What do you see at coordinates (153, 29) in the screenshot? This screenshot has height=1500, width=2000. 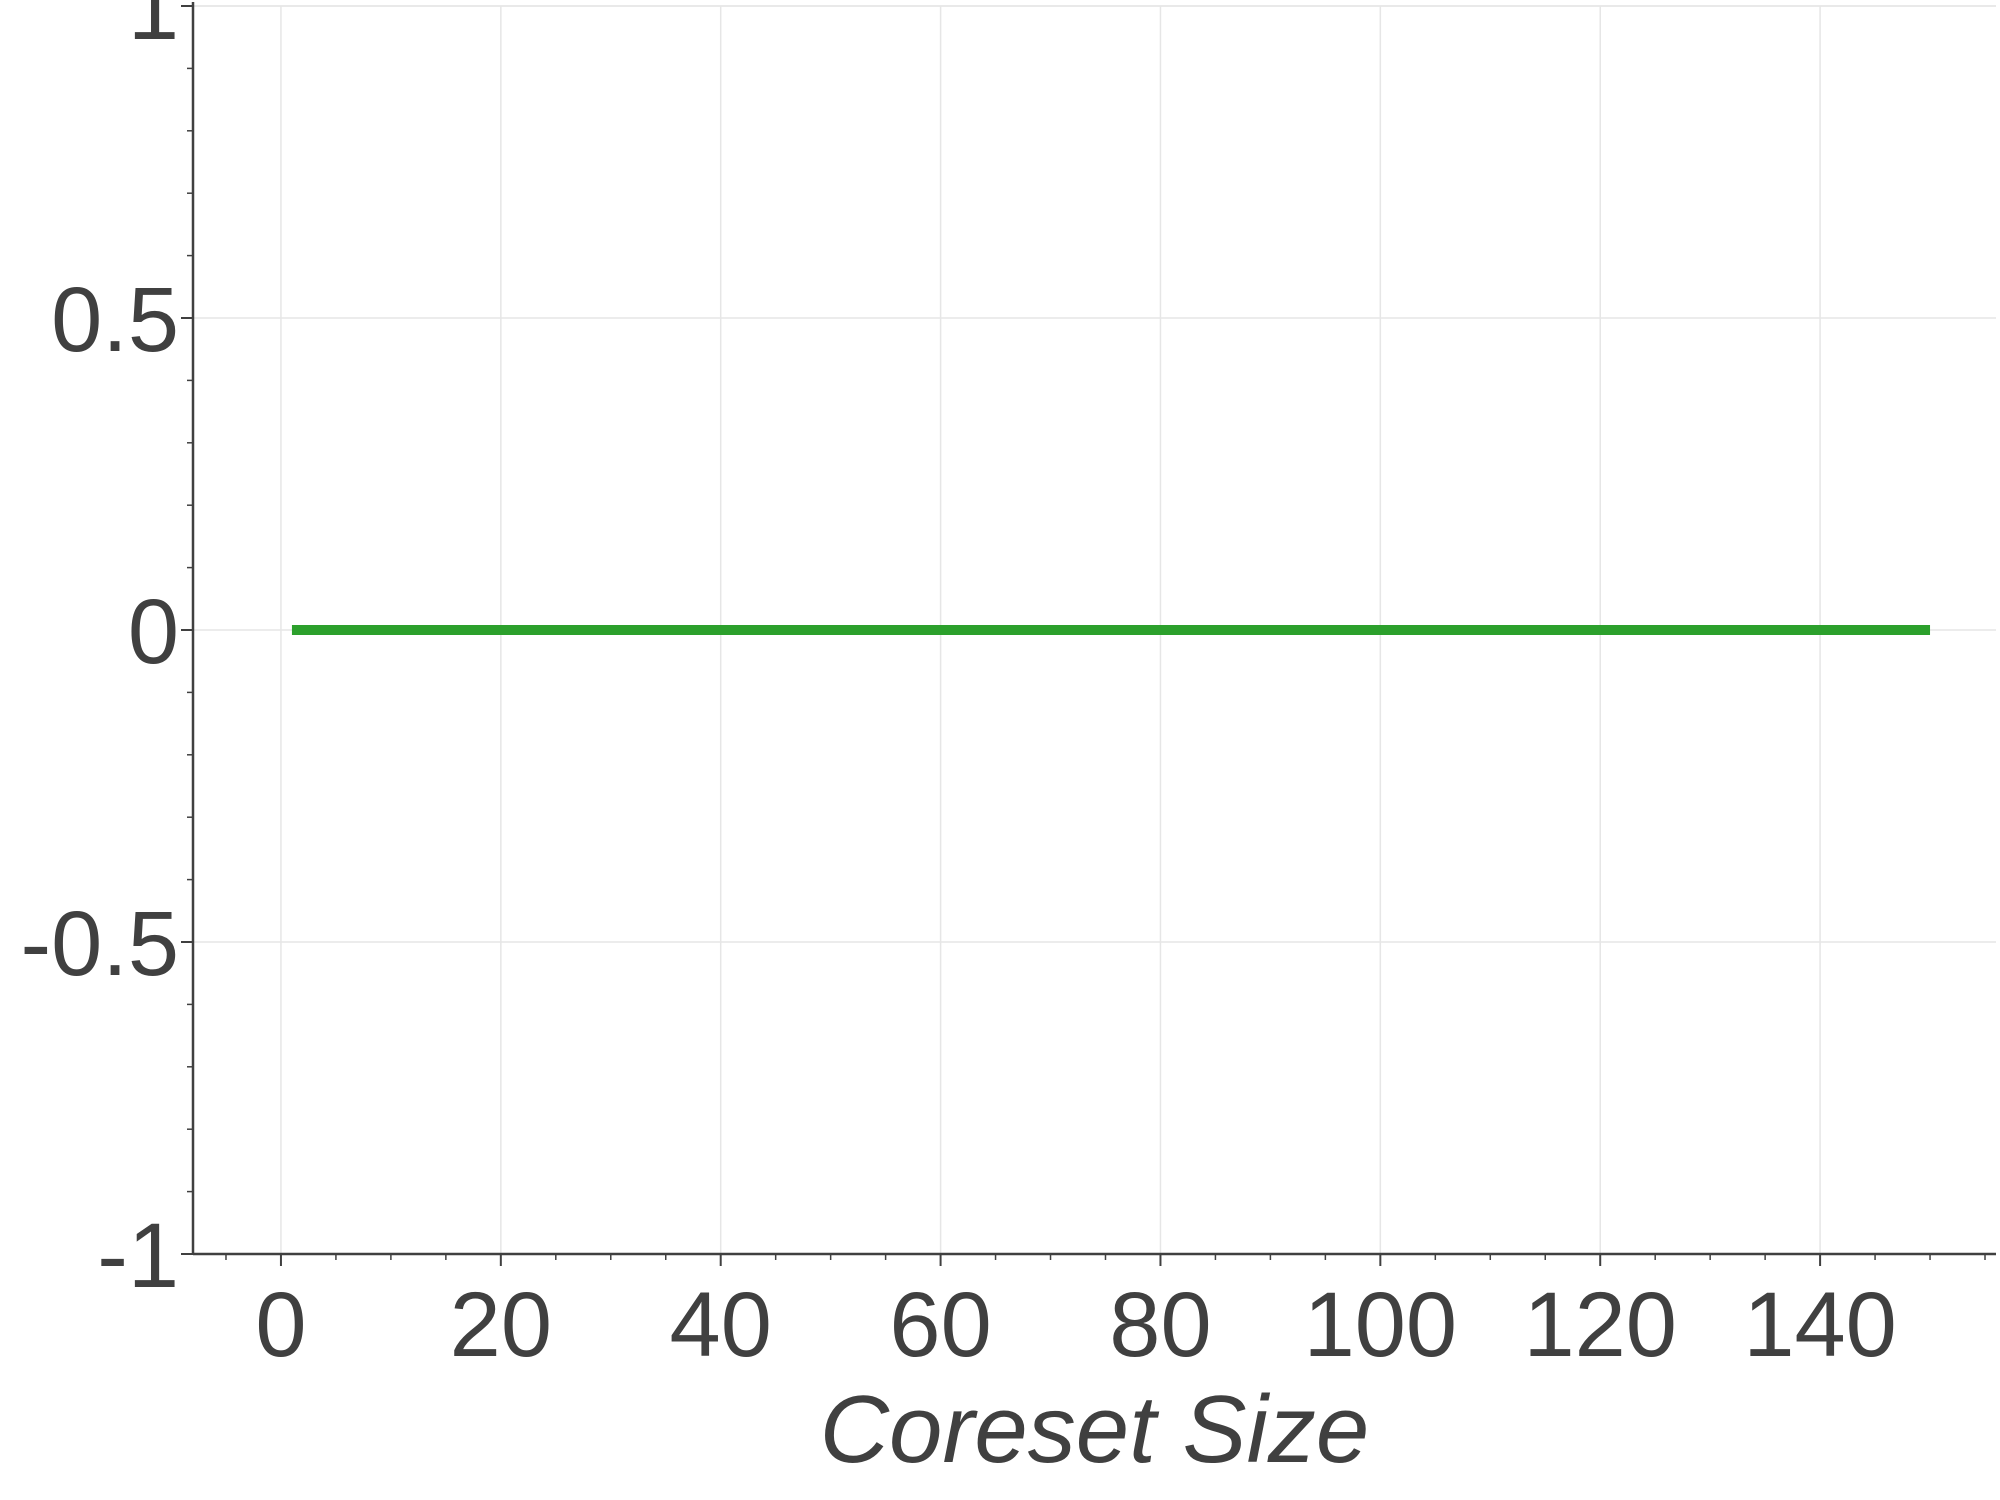 I see `y-tick-label-4: 1` at bounding box center [153, 29].